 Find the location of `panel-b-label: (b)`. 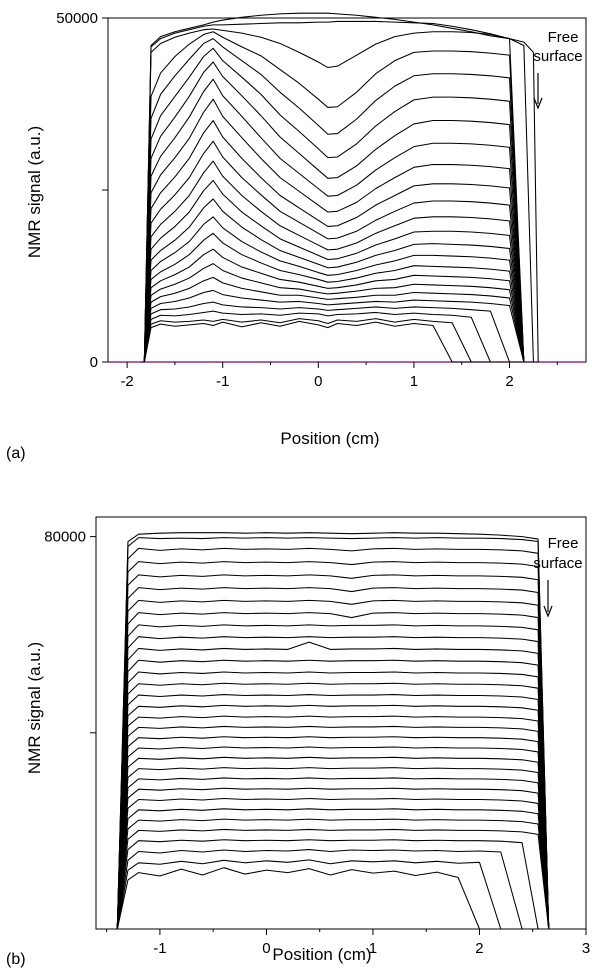

panel-b-label: (b) is located at coordinates (16, 959).